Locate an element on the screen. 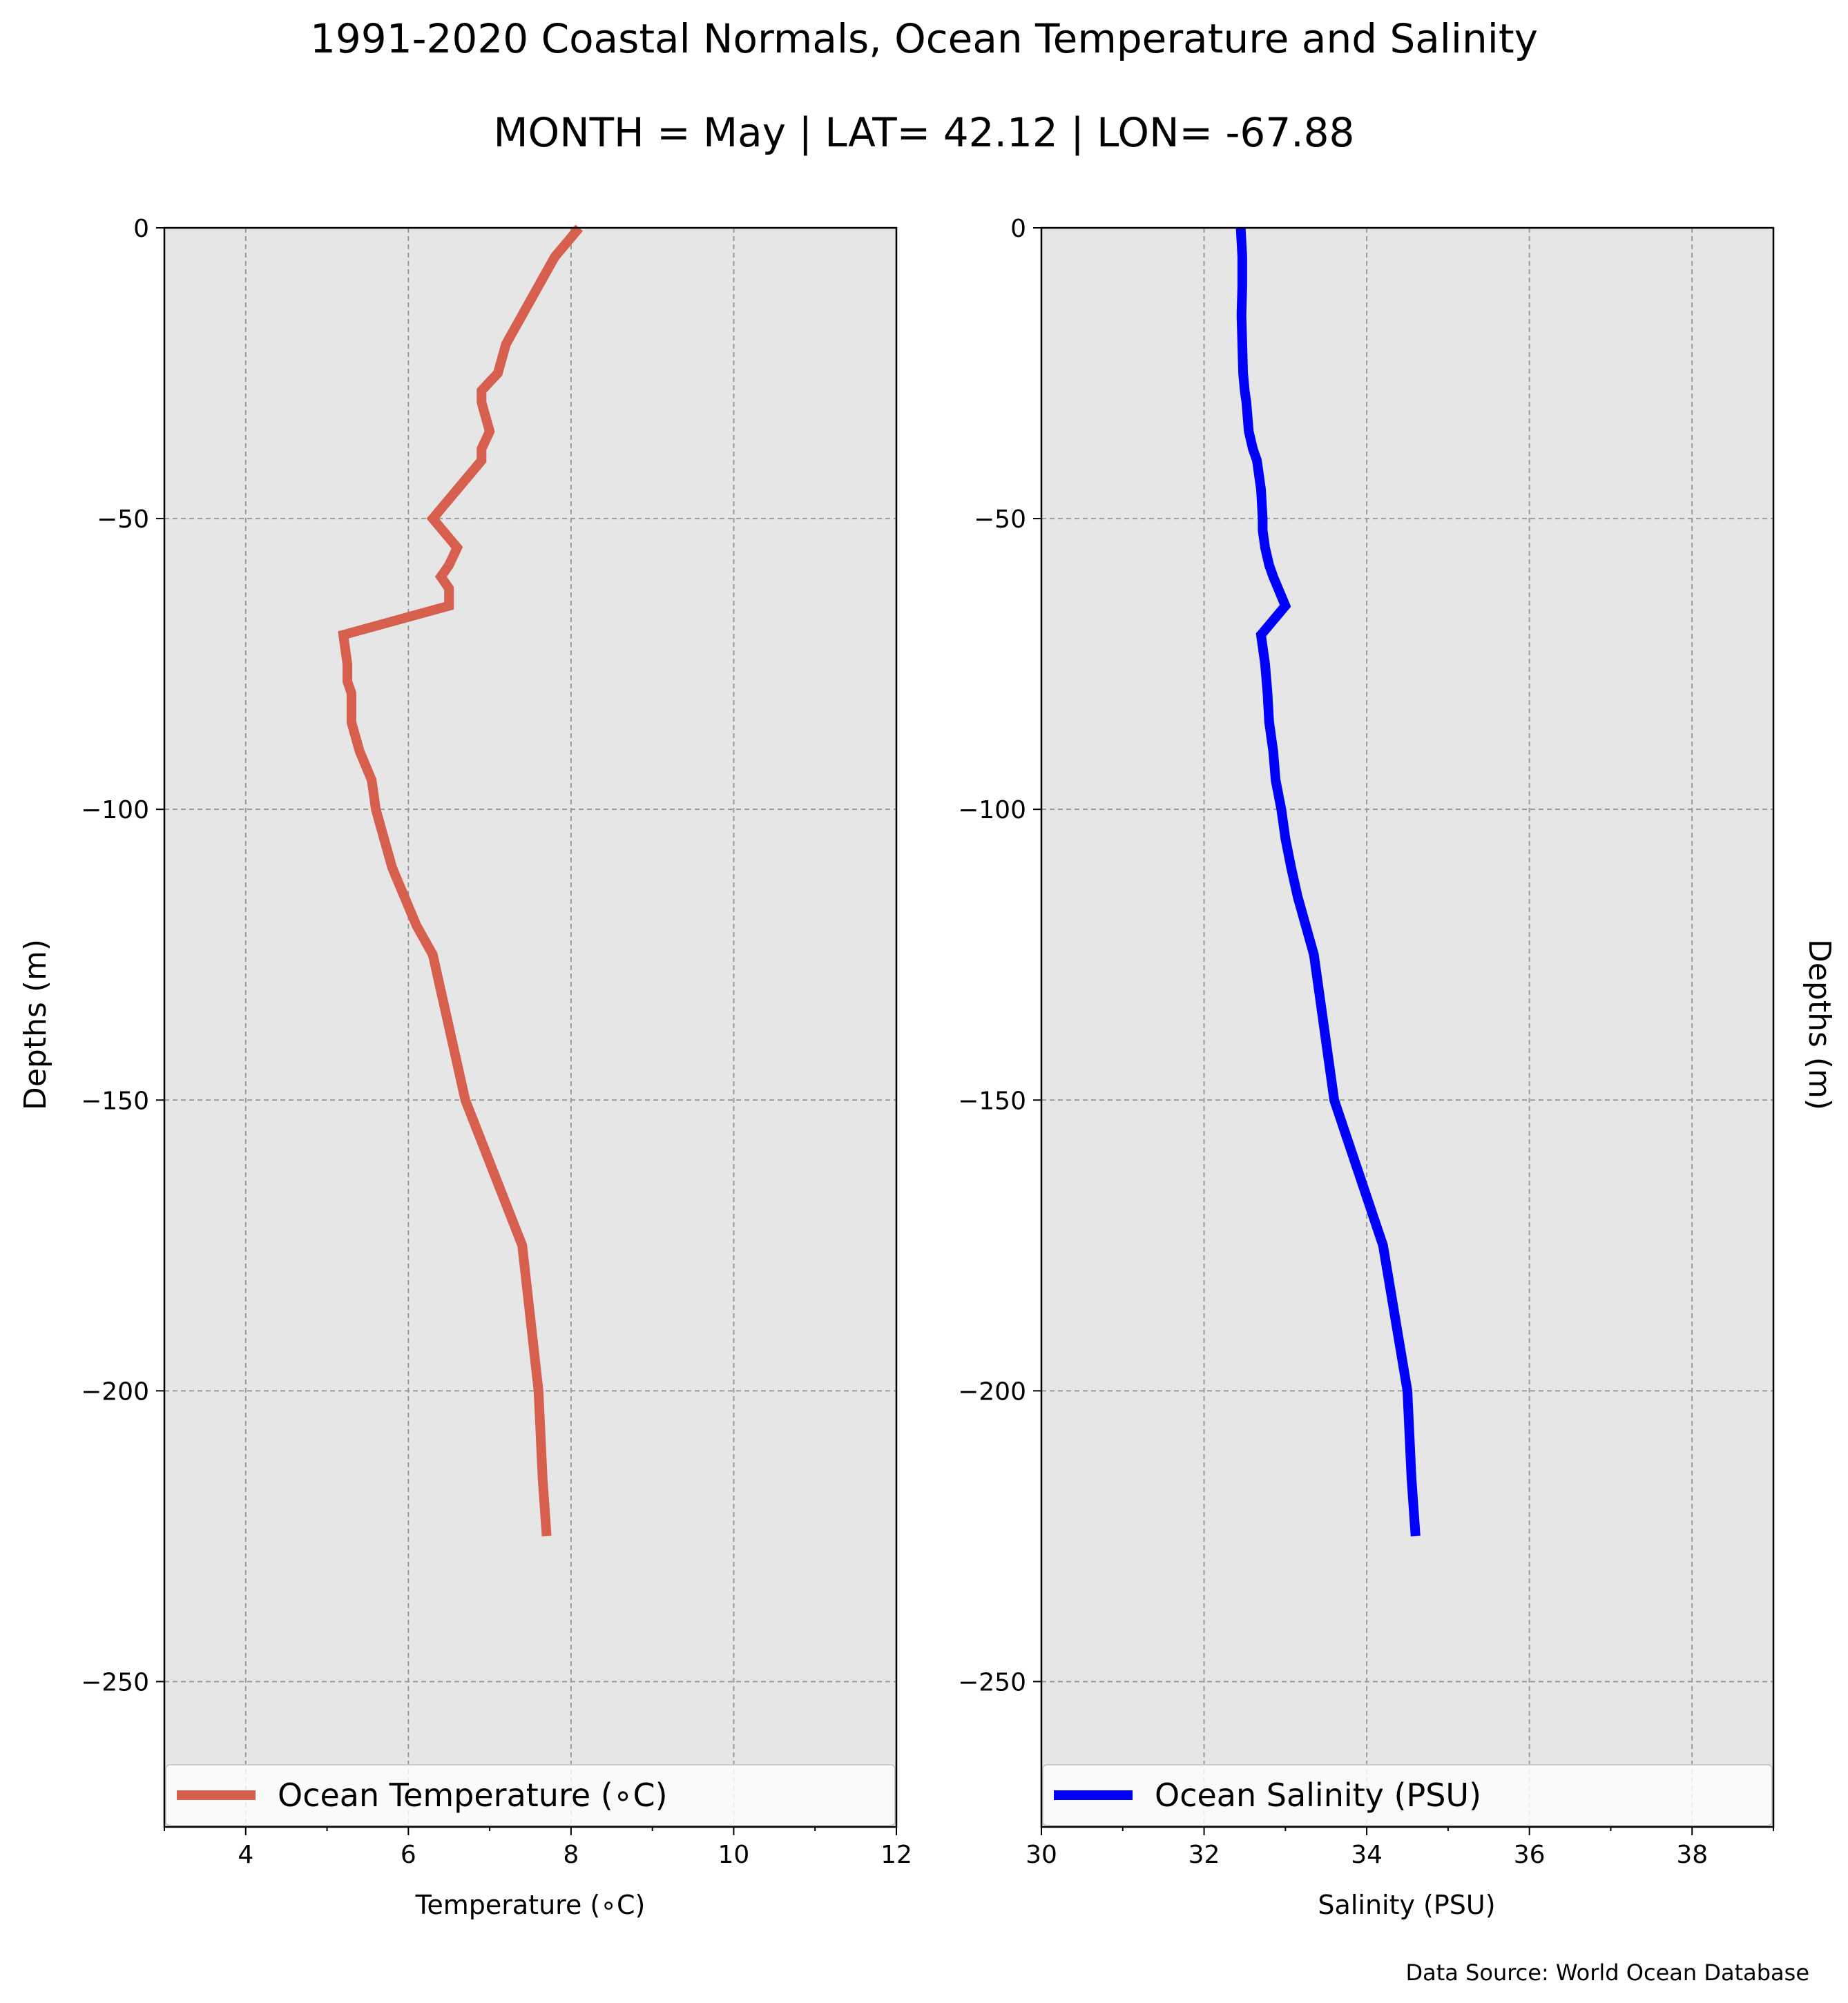 The image size is (1848, 2003). right-y-axis-label: Depths (m) is located at coordinates (1819, 1024).